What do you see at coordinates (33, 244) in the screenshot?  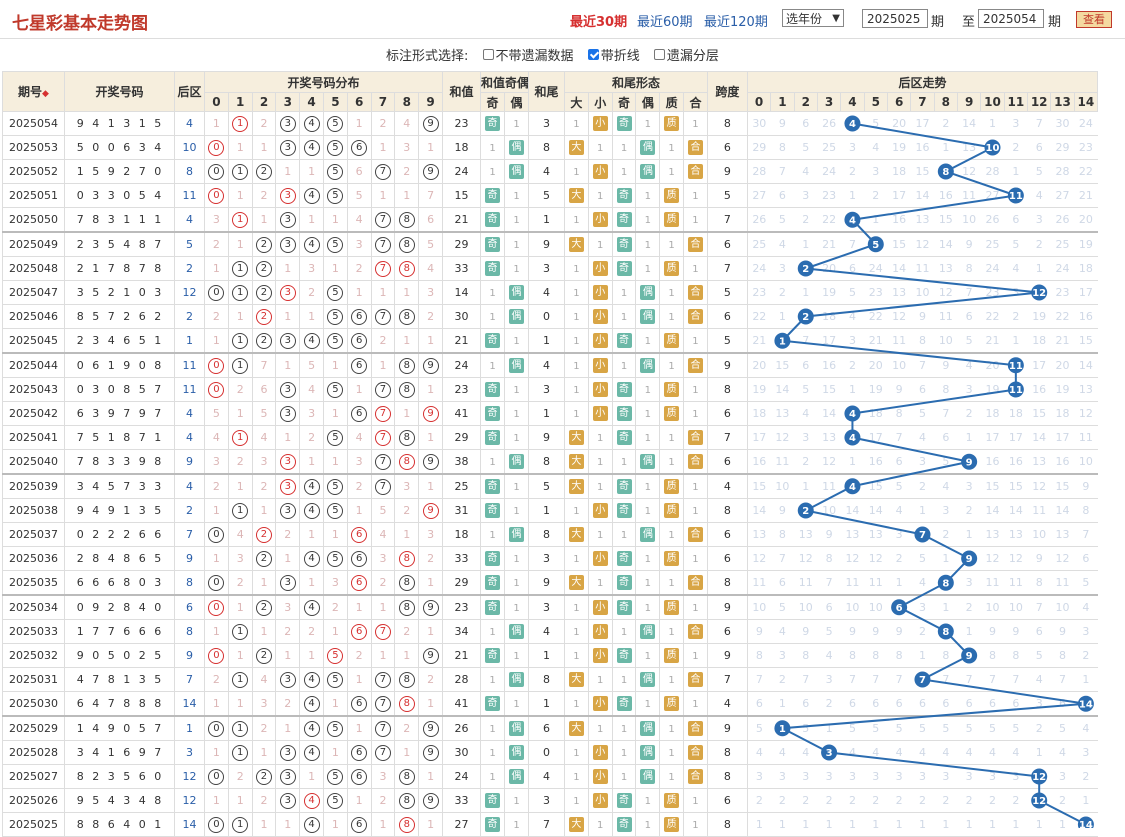 I see `issue-cell: 2025049` at bounding box center [33, 244].